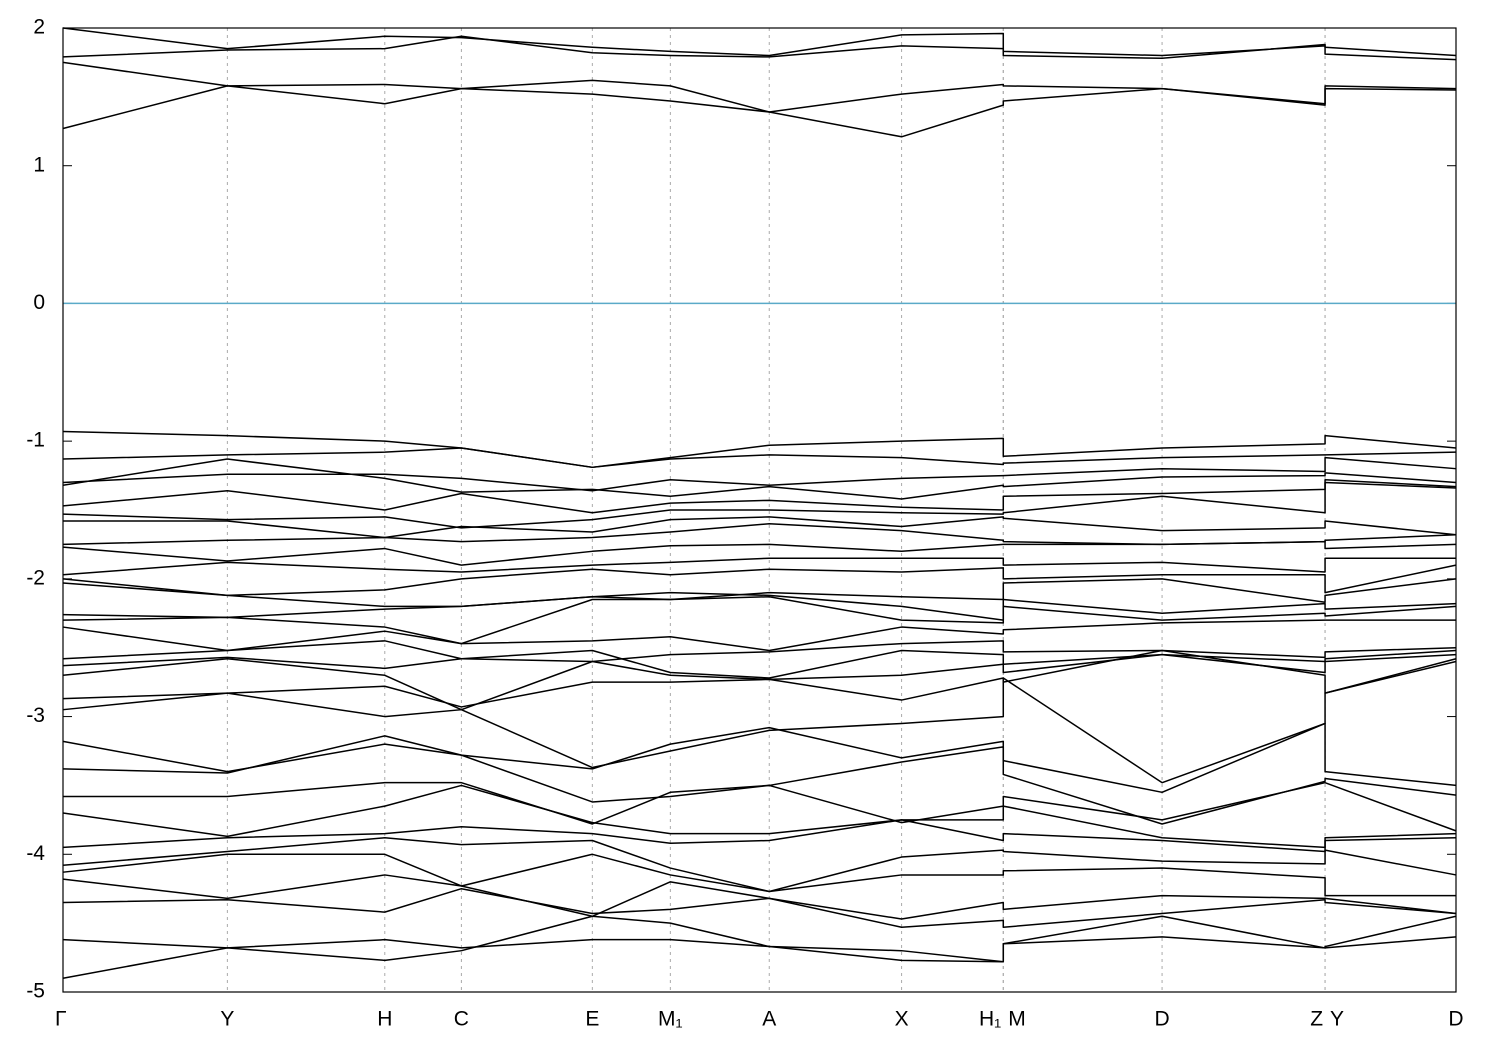 The width and height of the screenshot is (1500, 1050). I want to click on x-tick-label: M₁, so click(670, 1019).